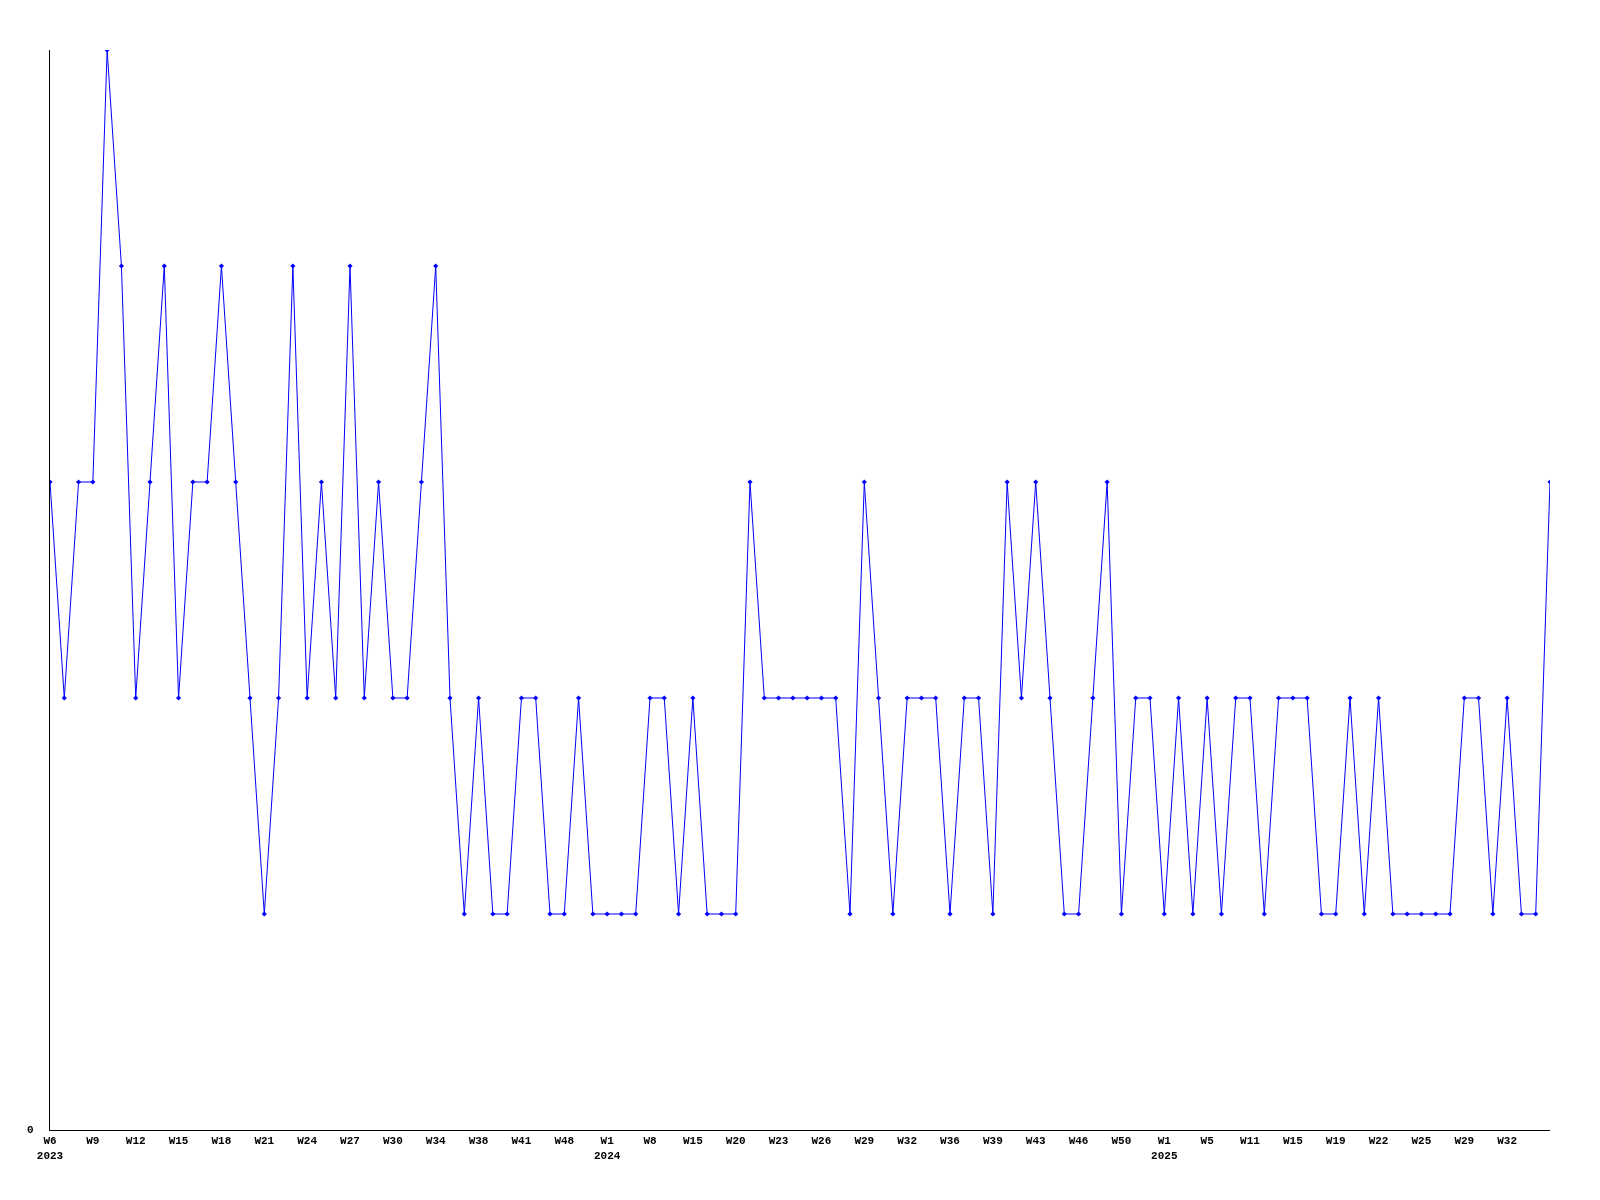 The height and width of the screenshot is (1200, 1600). Describe the element at coordinates (735, 1141) in the screenshot. I see `x-tick-label: W20` at that location.